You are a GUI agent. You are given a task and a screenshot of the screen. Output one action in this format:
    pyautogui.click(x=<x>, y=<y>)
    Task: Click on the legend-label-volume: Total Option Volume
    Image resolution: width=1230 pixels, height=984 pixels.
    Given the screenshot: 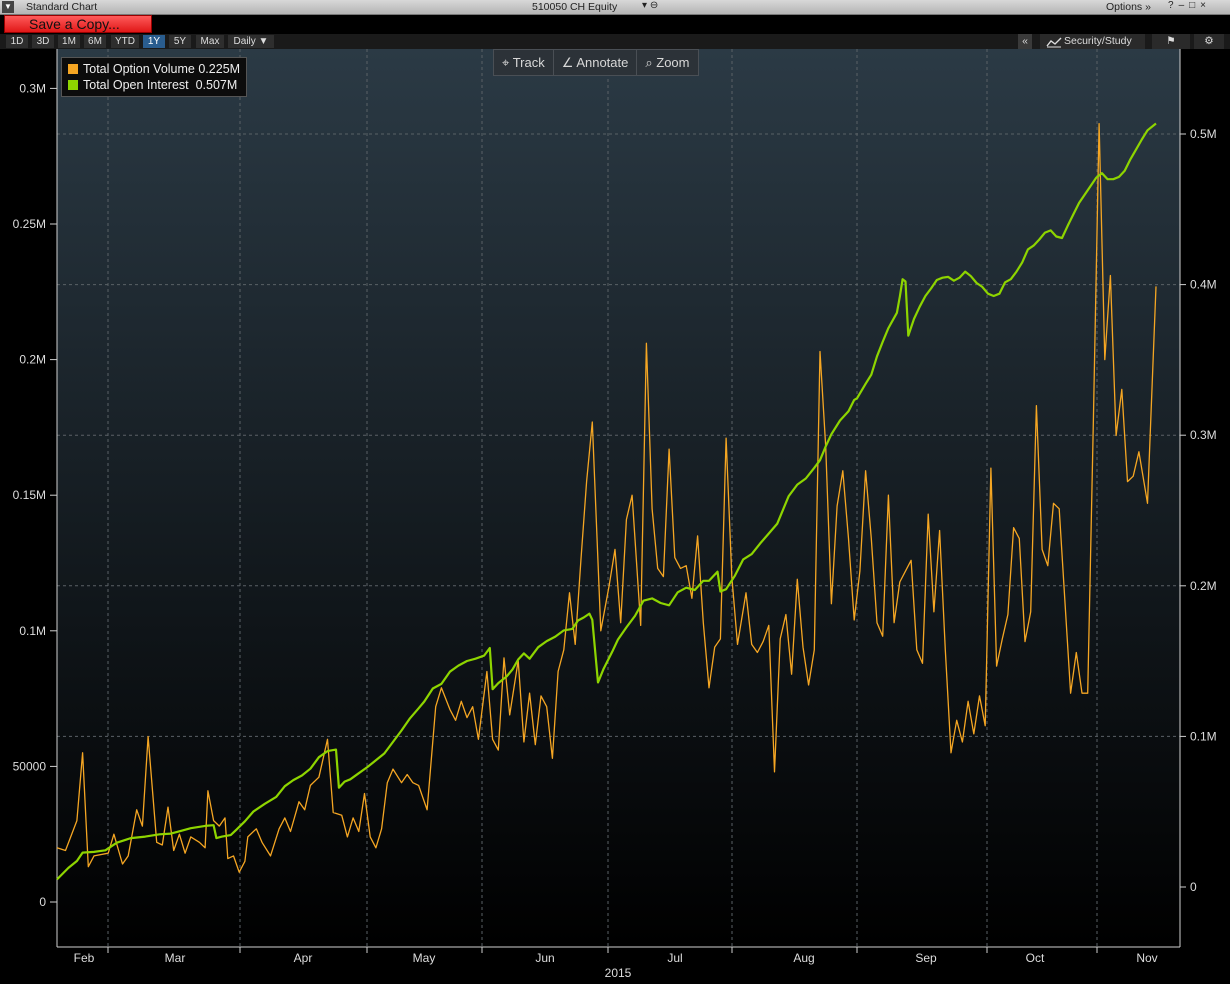 What is the action you would take?
    pyautogui.click(x=139, y=69)
    